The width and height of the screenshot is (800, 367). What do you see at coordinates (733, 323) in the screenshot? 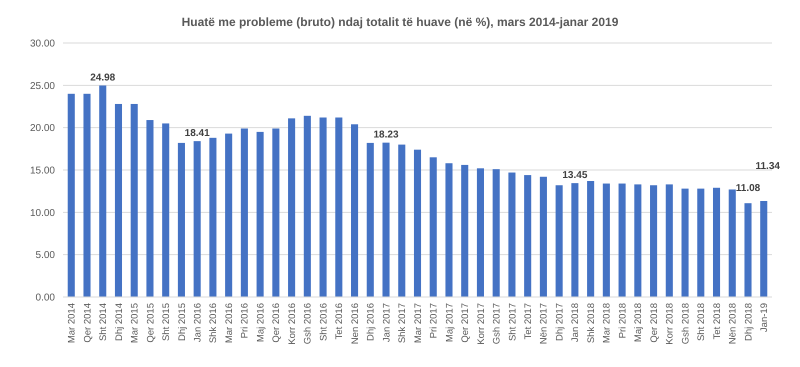
I see `x-tick-label: Nën 2018` at bounding box center [733, 323].